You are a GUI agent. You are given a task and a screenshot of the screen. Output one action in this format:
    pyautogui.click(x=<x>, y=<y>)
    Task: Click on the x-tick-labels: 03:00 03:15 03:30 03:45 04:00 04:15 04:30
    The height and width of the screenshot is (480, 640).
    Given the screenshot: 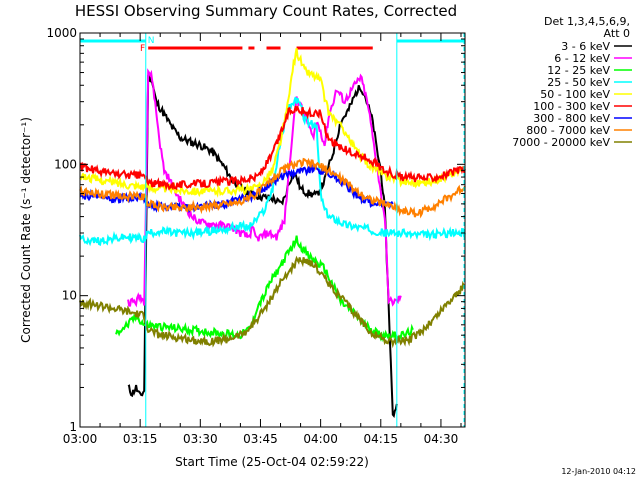 What is the action you would take?
    pyautogui.click(x=261, y=439)
    